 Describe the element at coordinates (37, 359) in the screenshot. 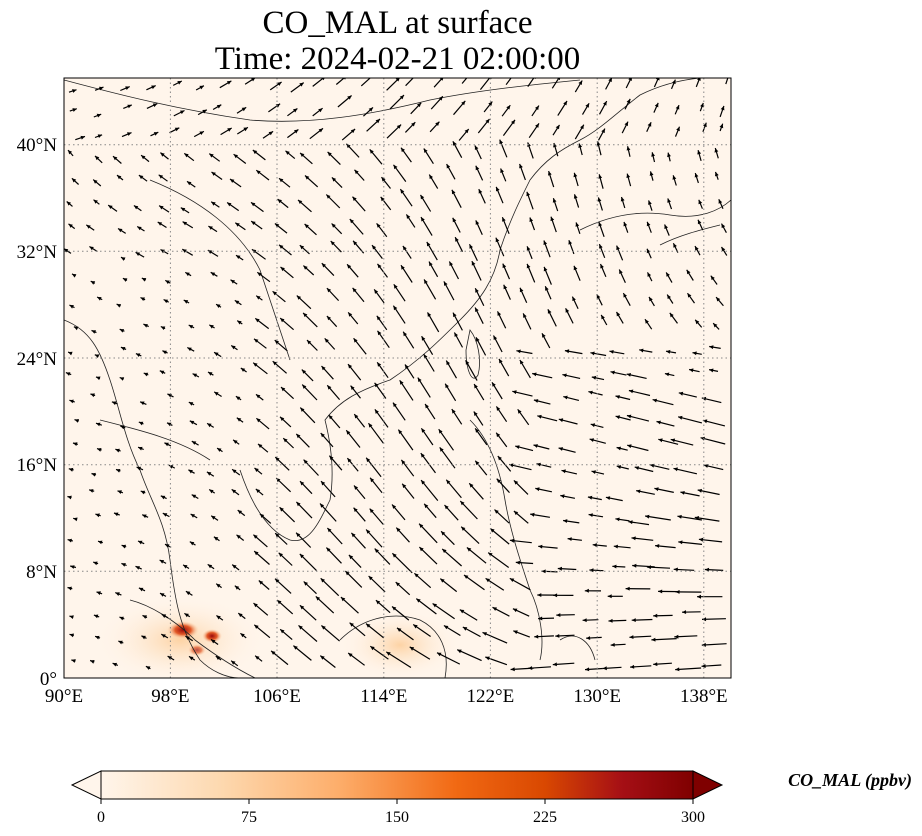

I see `lat-tick-label: 24°N` at that location.